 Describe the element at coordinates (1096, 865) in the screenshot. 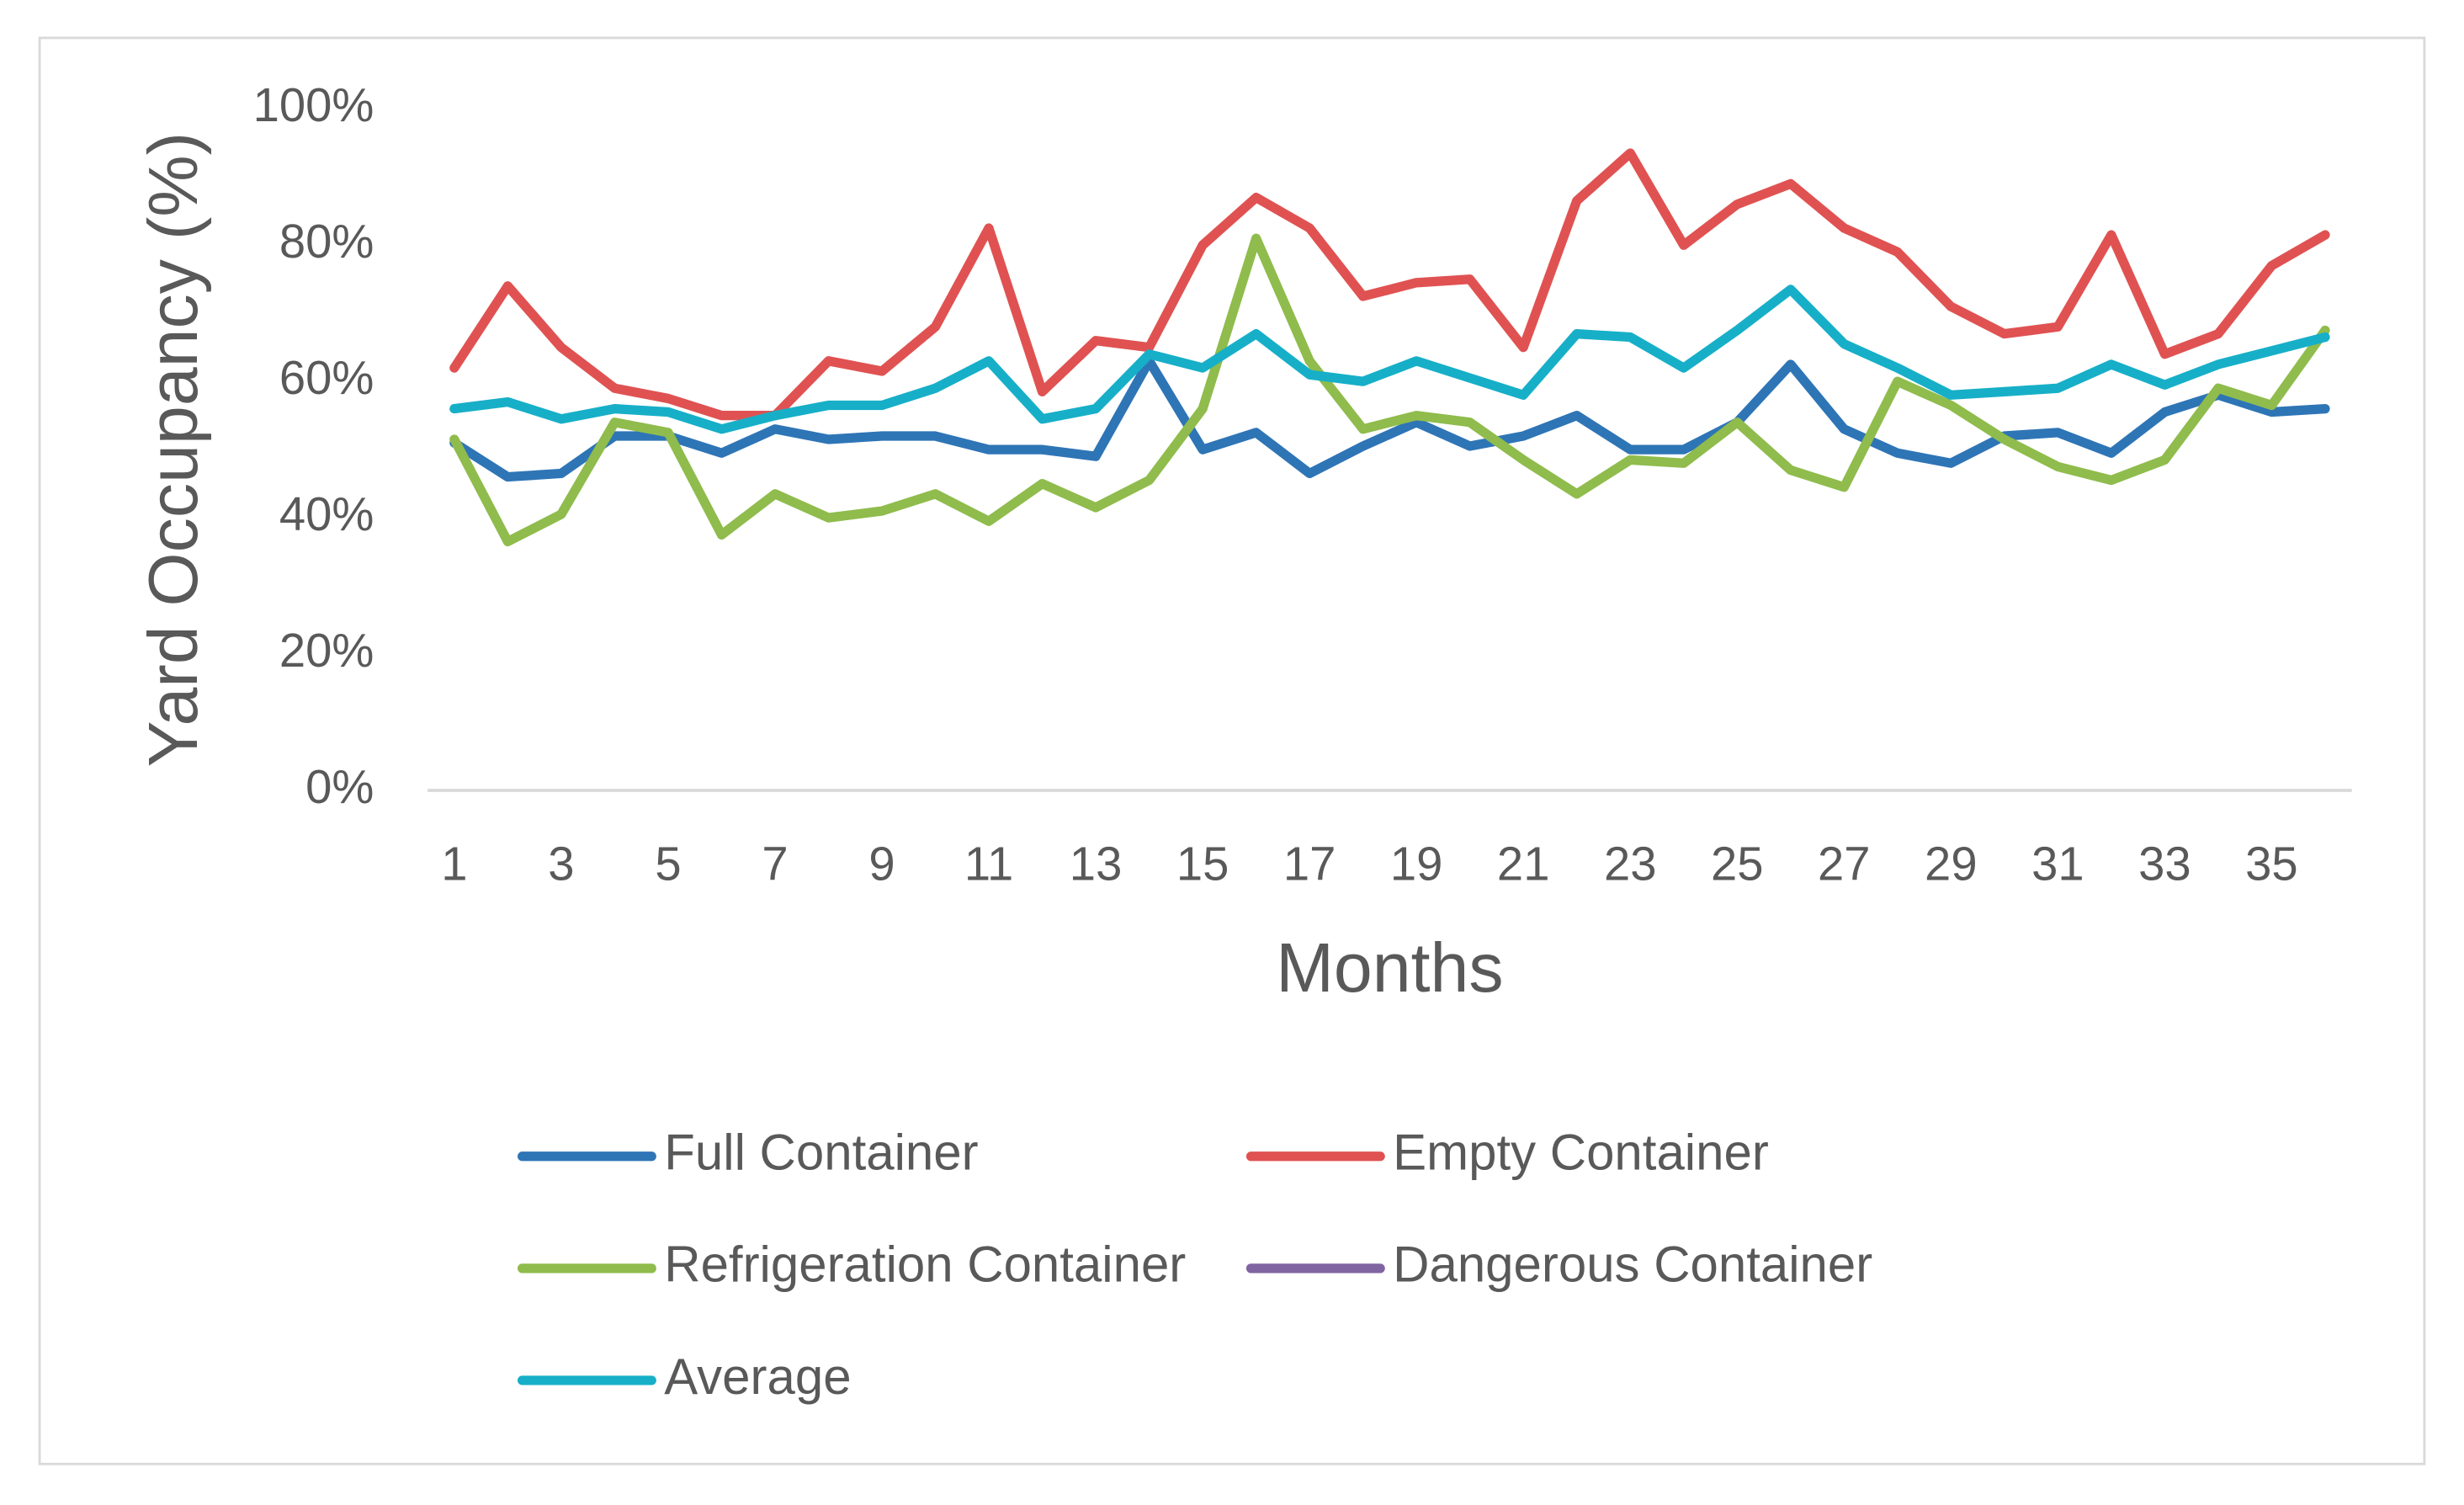

I see `x-tick-label: 13` at that location.